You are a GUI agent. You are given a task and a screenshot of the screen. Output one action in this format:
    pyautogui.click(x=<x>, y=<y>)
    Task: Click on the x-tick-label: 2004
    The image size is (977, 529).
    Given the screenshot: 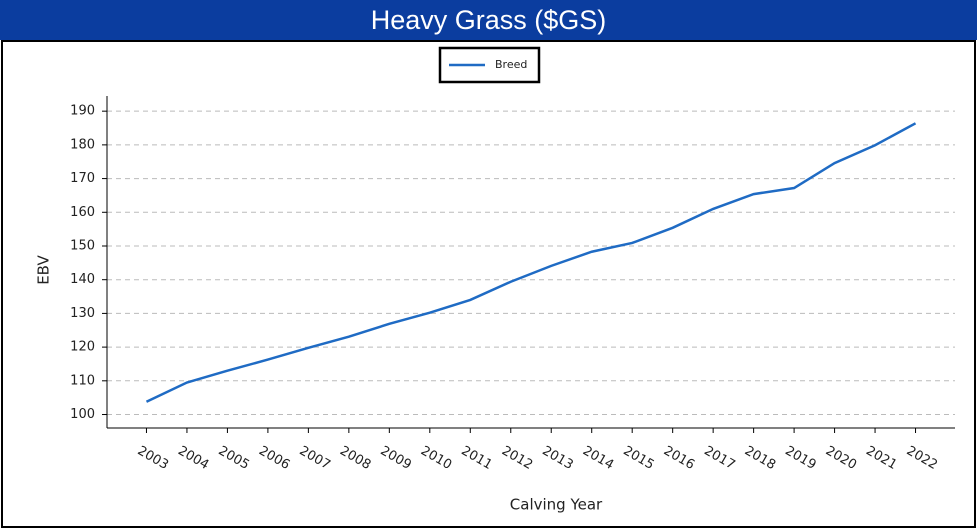 What is the action you would take?
    pyautogui.click(x=193, y=459)
    